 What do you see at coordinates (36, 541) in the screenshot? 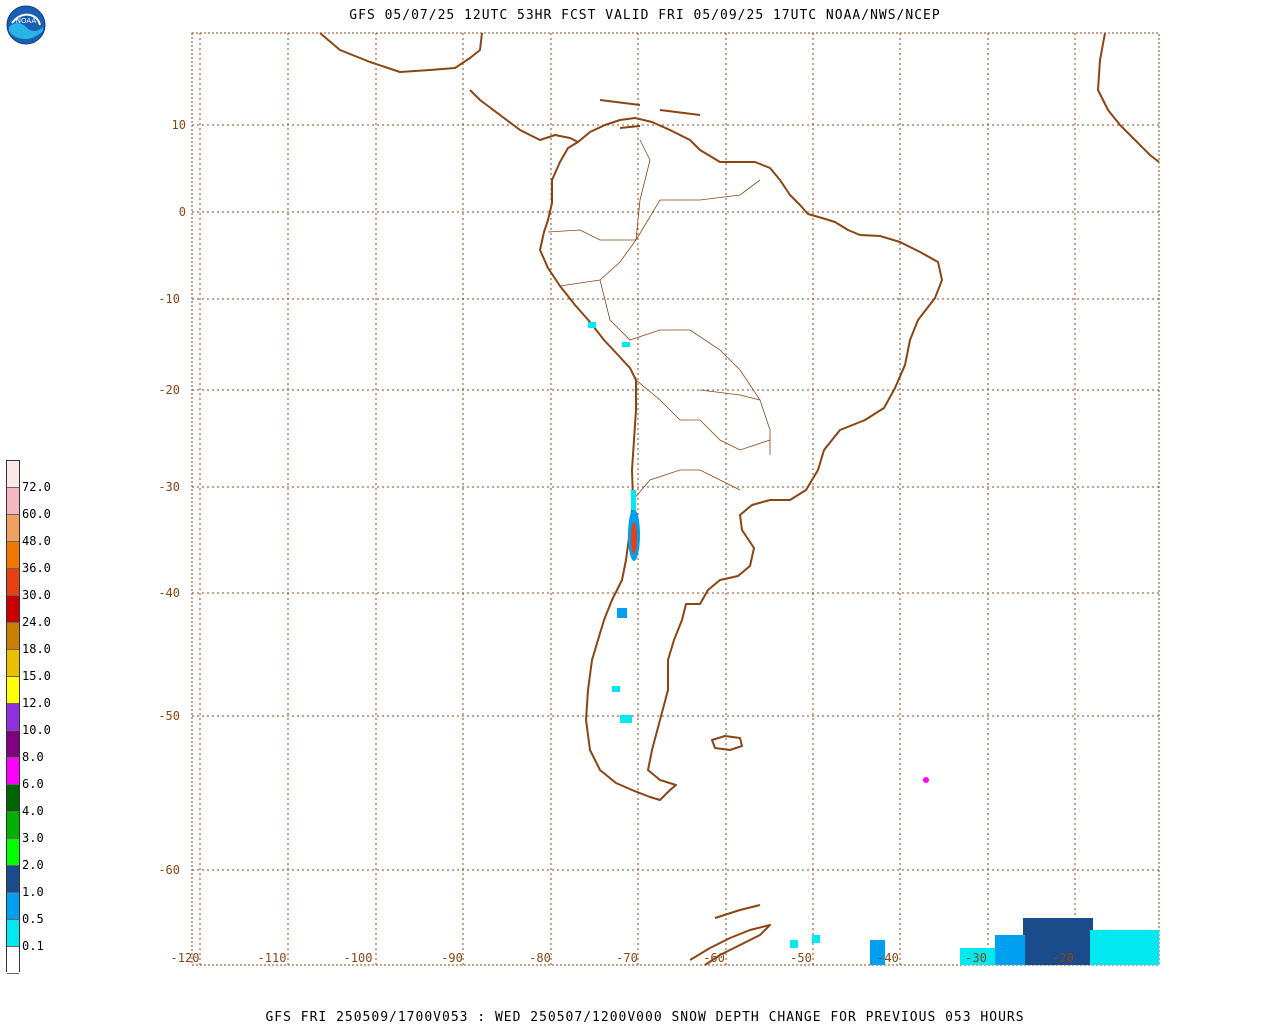
I see `legend-label: 48.0` at bounding box center [36, 541].